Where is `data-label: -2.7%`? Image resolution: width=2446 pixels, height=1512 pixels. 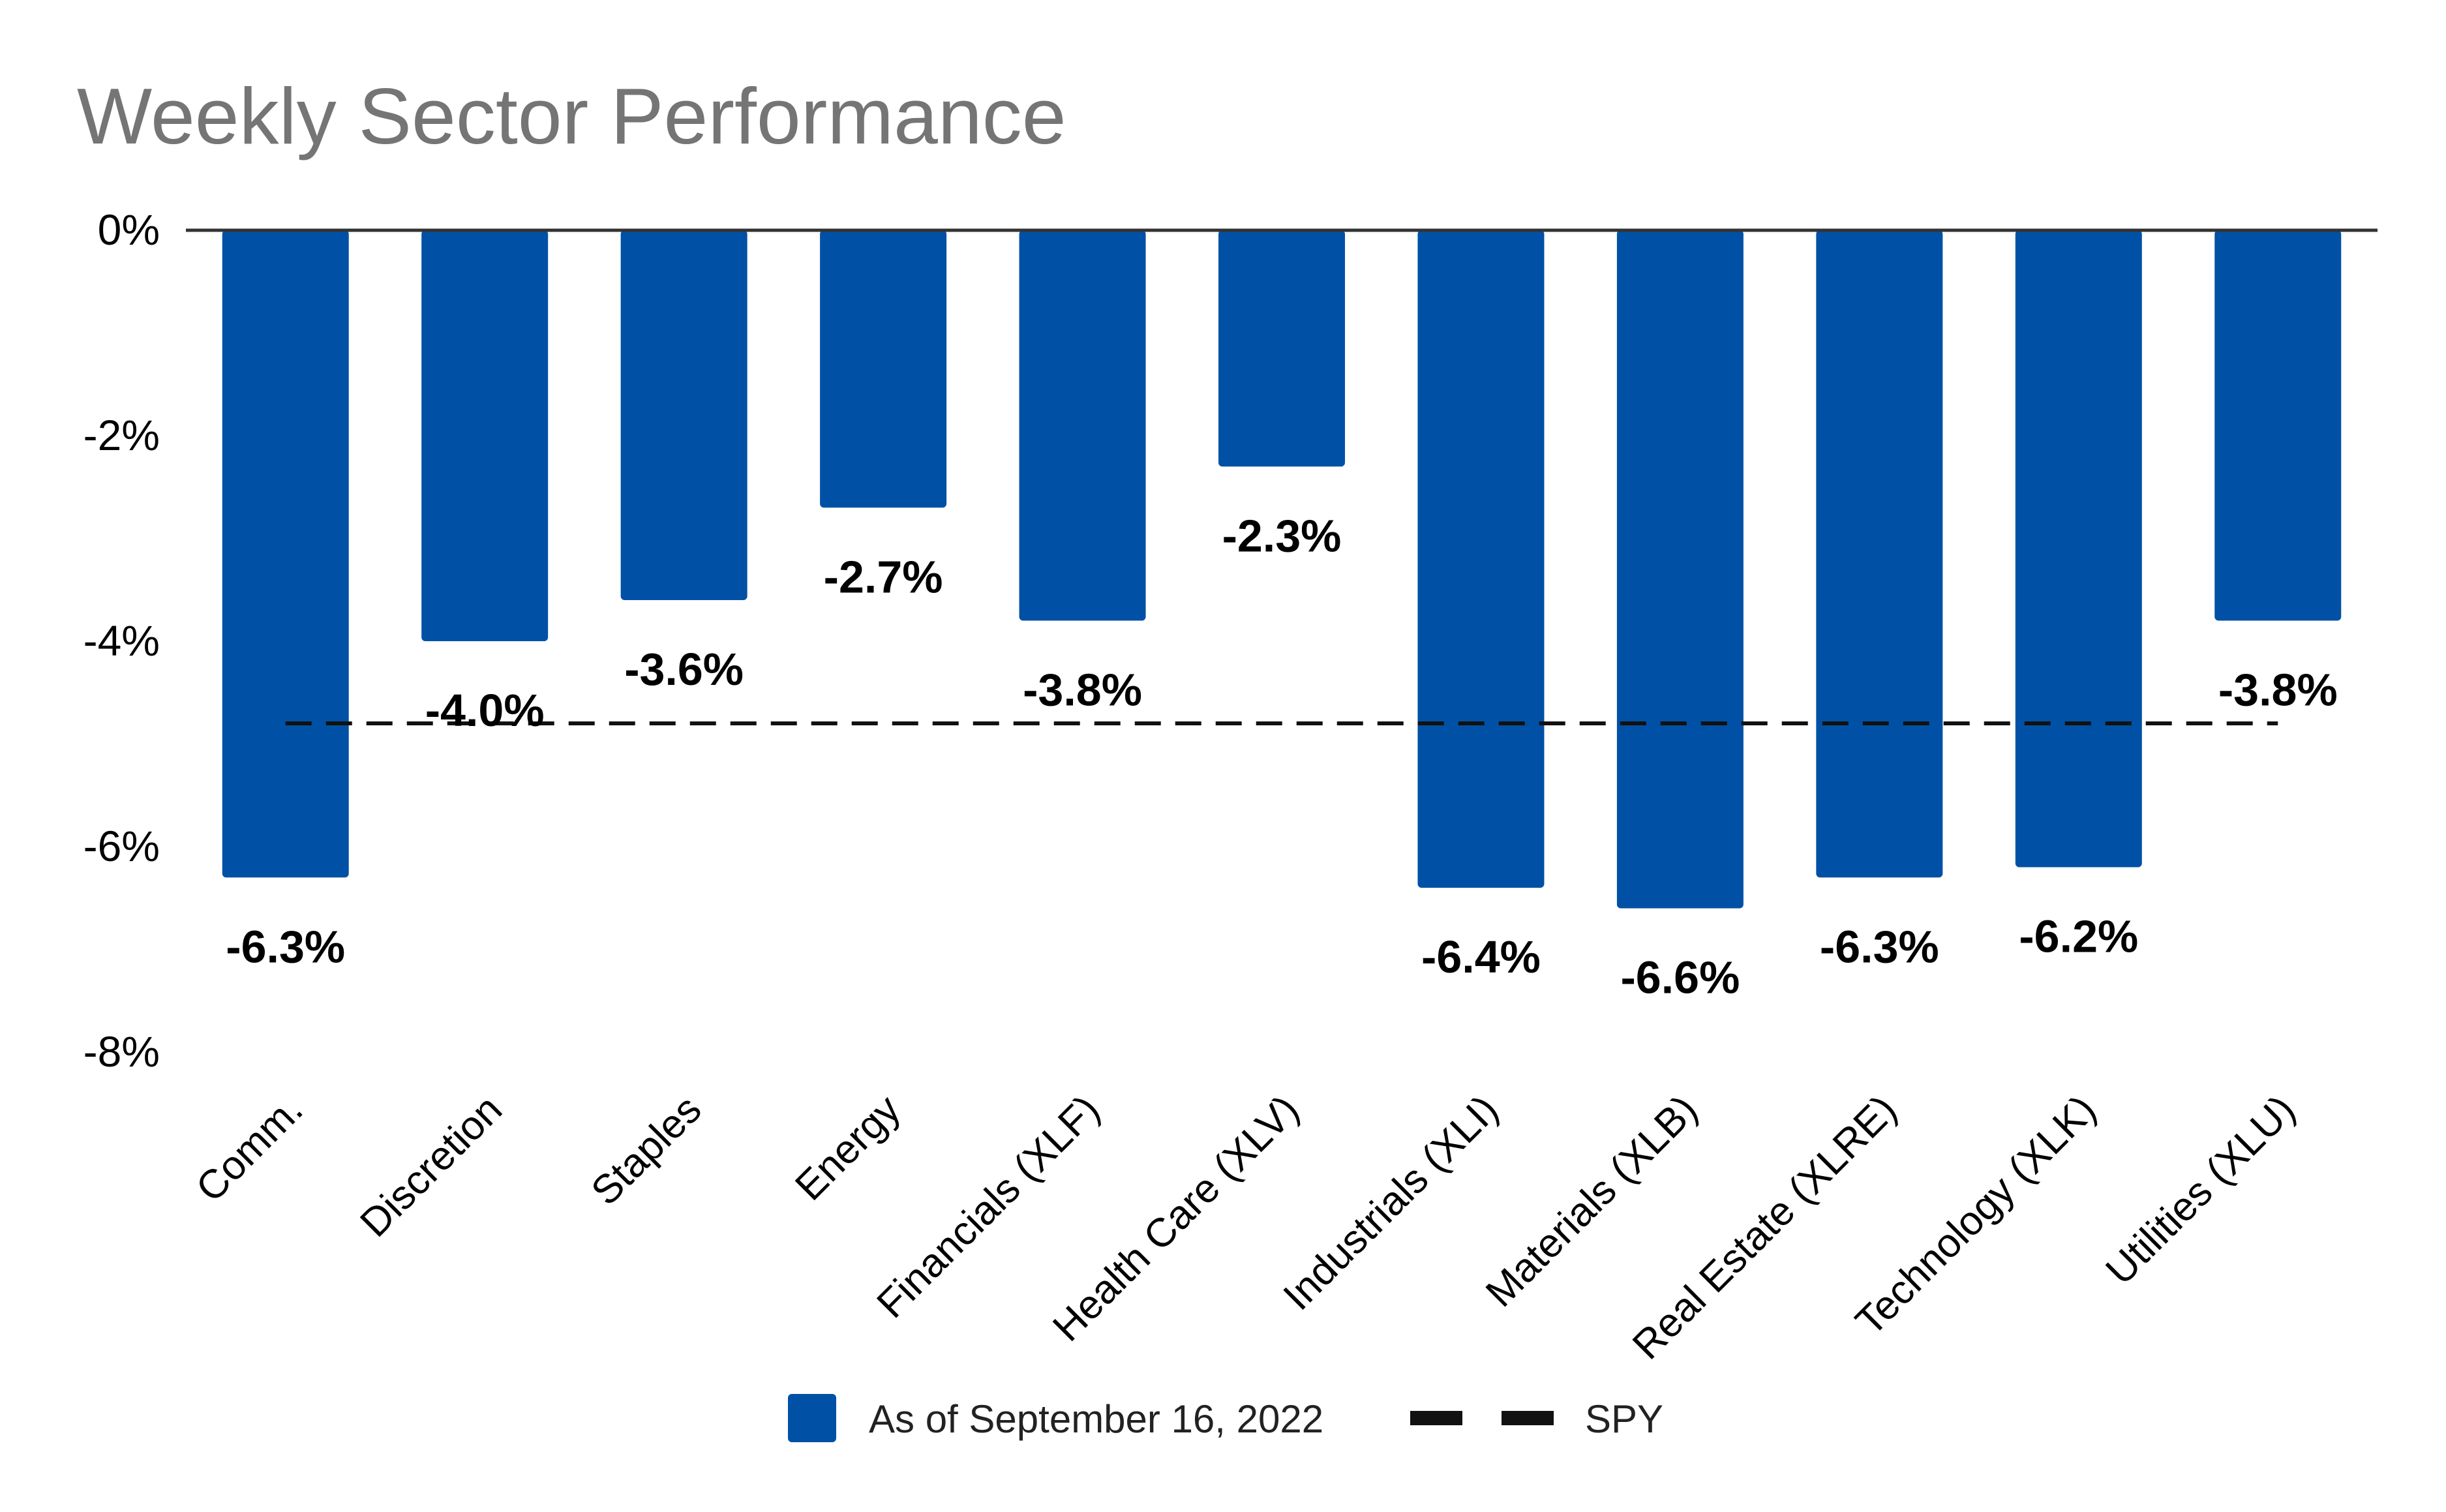 data-label: -2.7% is located at coordinates (883, 576).